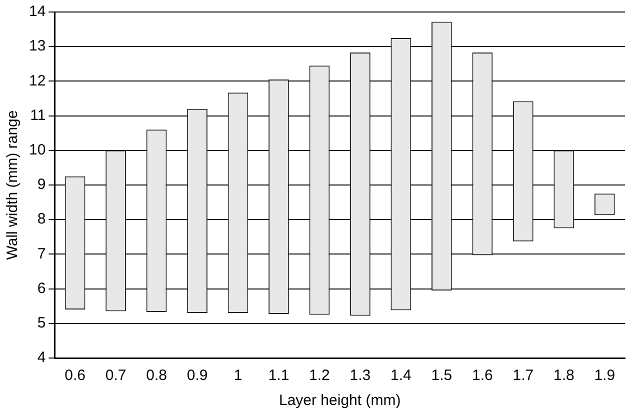 The width and height of the screenshot is (633, 414). I want to click on x-tick-label: 1.2, so click(319, 375).